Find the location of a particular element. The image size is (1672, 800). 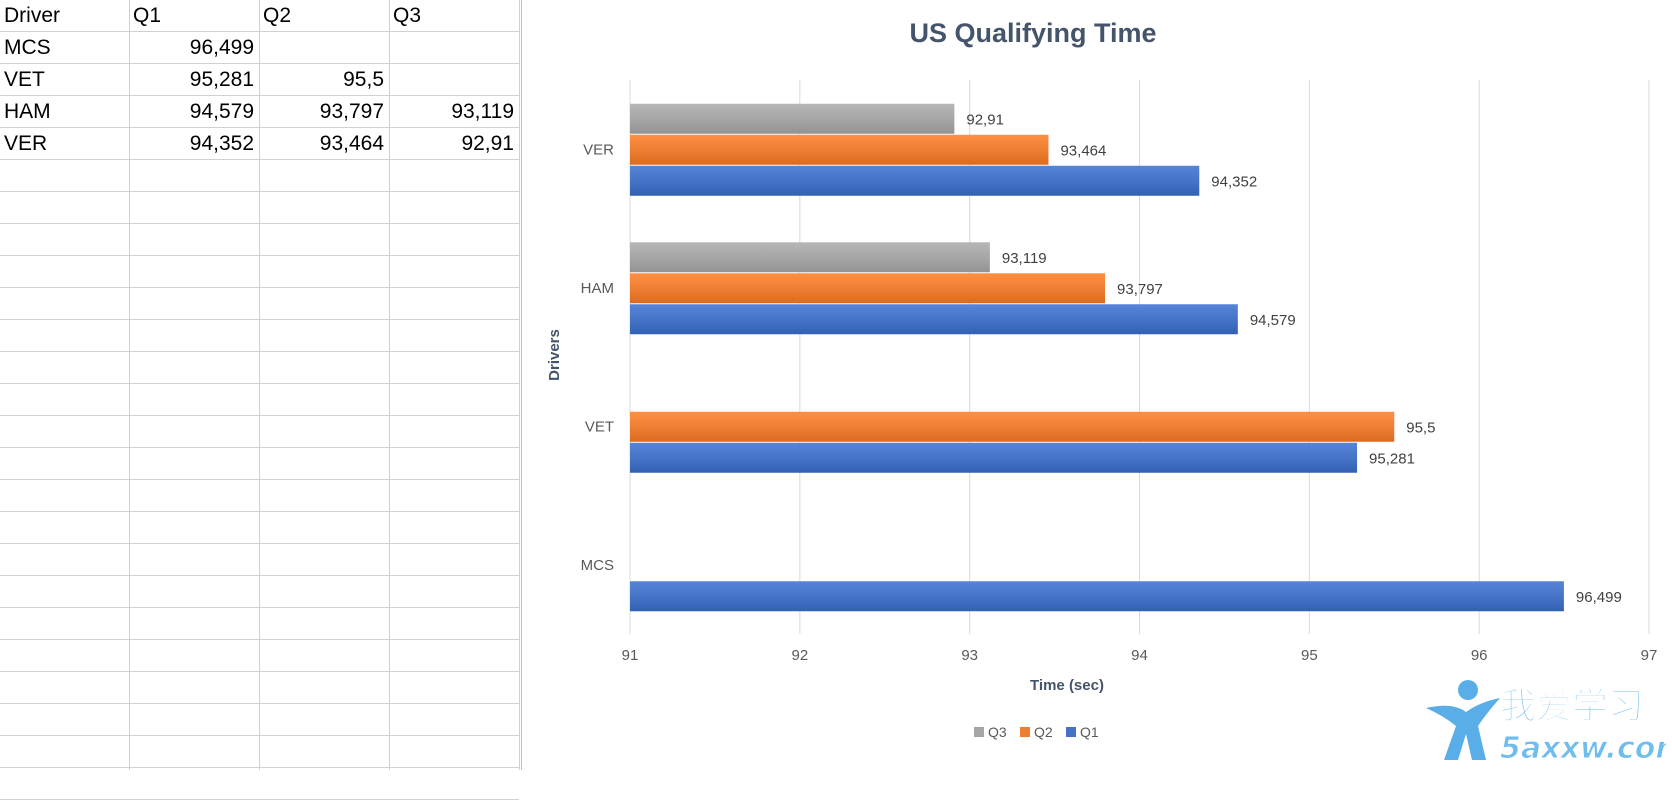

watermark-logo: 我爱学习 5axxw.com is located at coordinates (1540, 718).